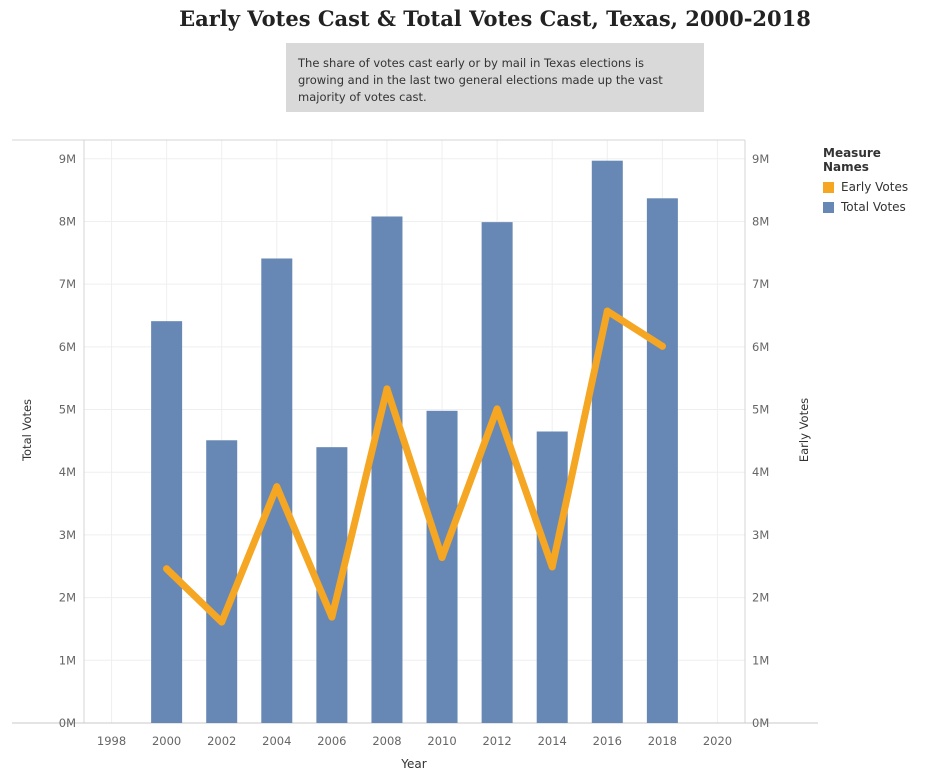 This screenshot has height=780, width=928. I want to click on y-tick-label-left: 3M, so click(67, 535).